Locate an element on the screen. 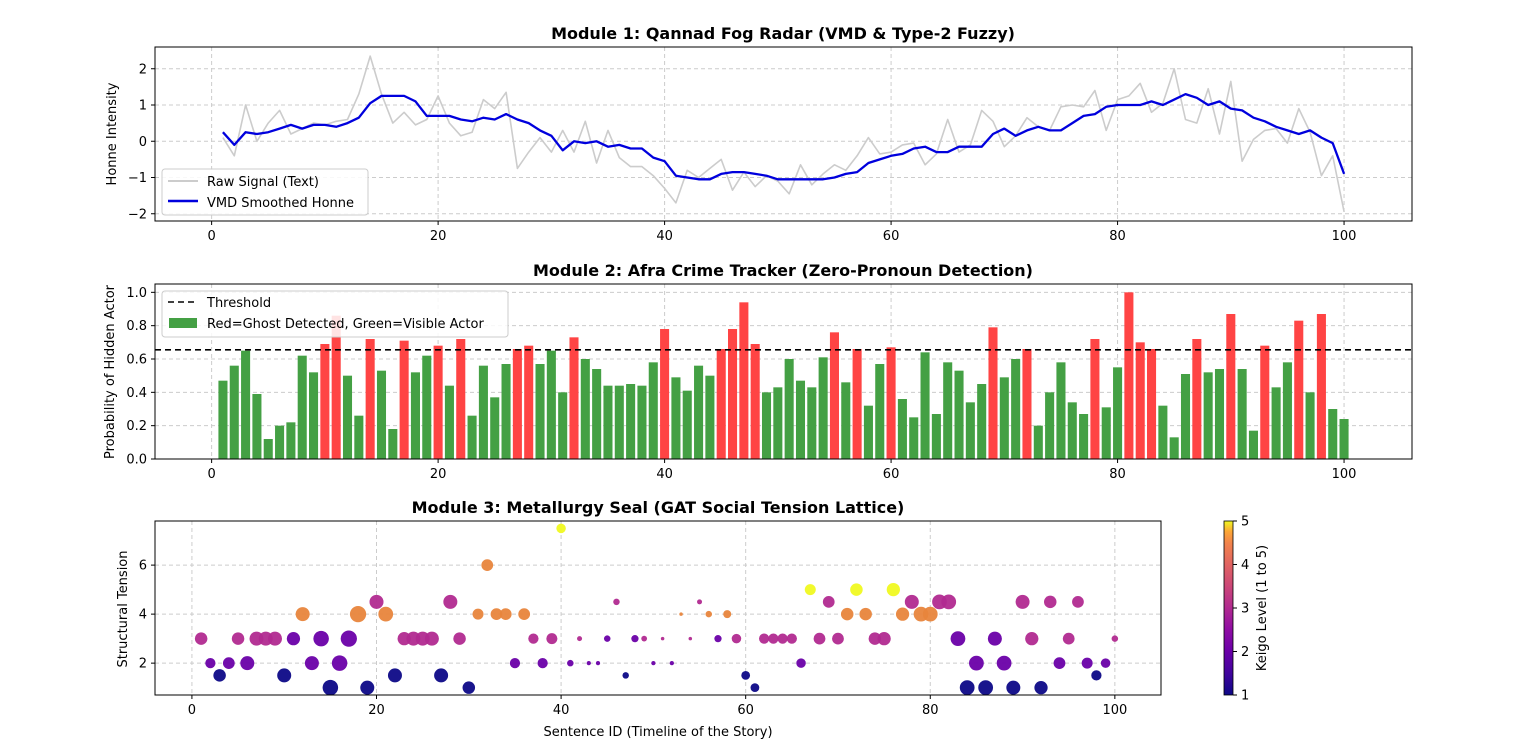  module1-ytick-label: 0 is located at coordinates (143, 142).